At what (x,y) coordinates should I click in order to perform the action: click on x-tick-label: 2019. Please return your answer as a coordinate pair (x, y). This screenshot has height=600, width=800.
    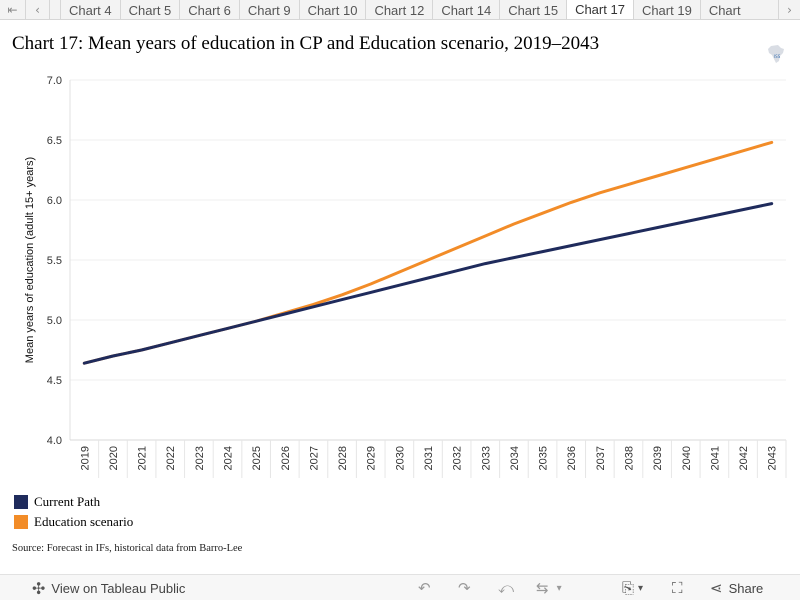
    Looking at the image, I should click on (85, 458).